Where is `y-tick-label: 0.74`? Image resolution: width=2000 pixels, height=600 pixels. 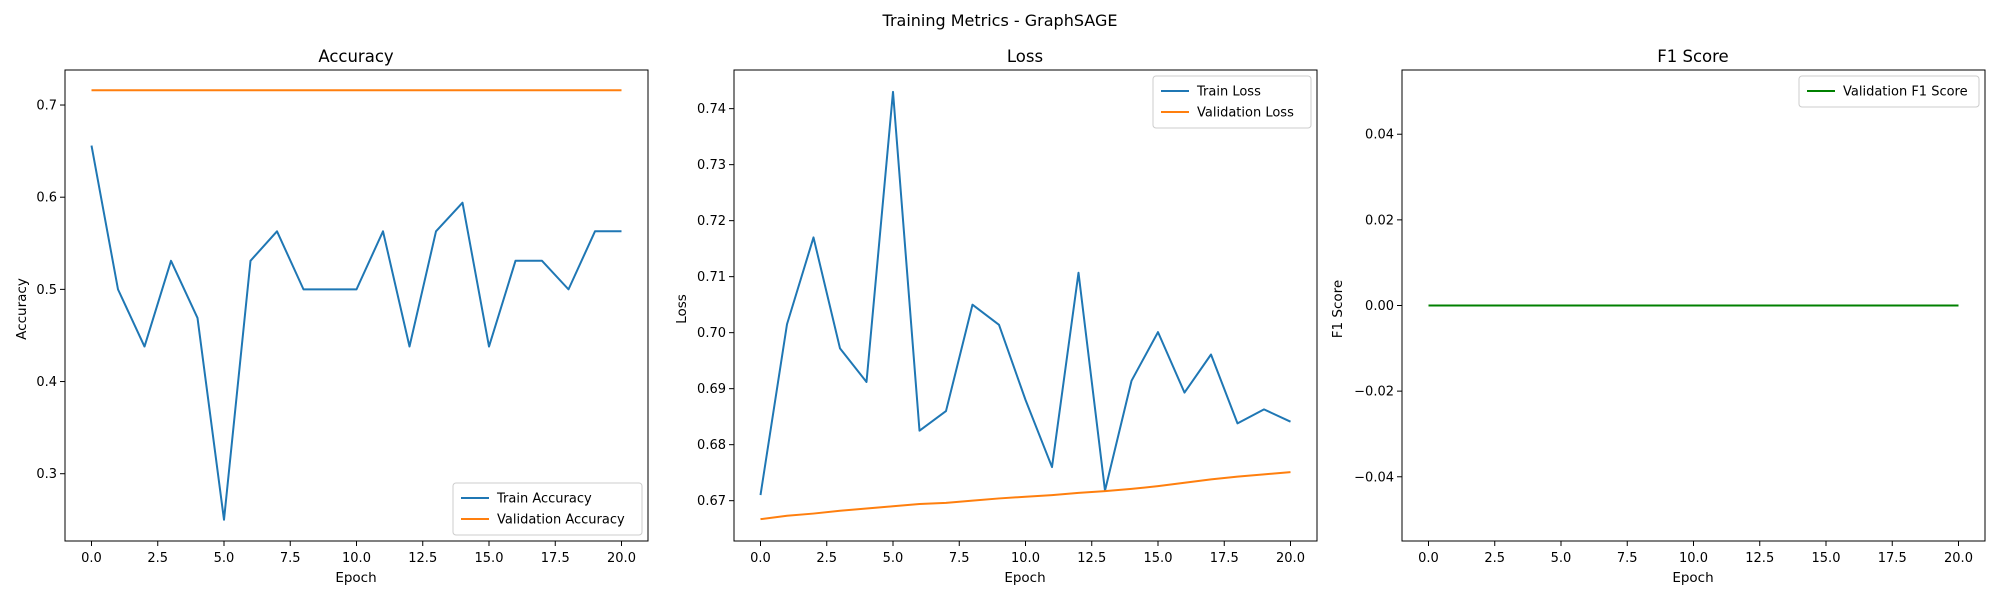 y-tick-label: 0.74 is located at coordinates (711, 109).